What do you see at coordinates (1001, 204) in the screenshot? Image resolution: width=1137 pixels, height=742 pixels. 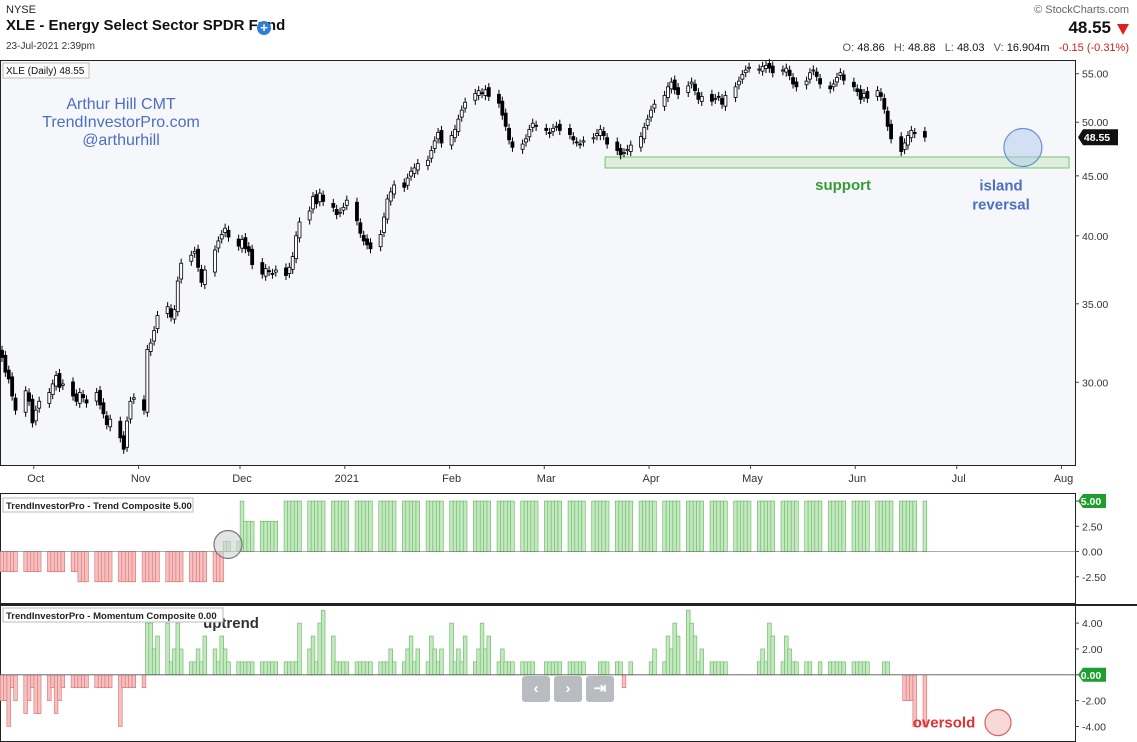 I see `island-reversal-label: reversal` at bounding box center [1001, 204].